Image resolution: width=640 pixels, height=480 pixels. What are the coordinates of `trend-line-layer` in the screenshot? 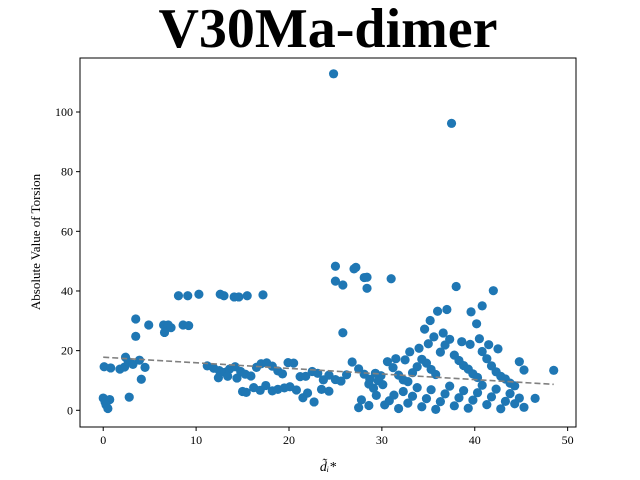 It's located at (328, 371).